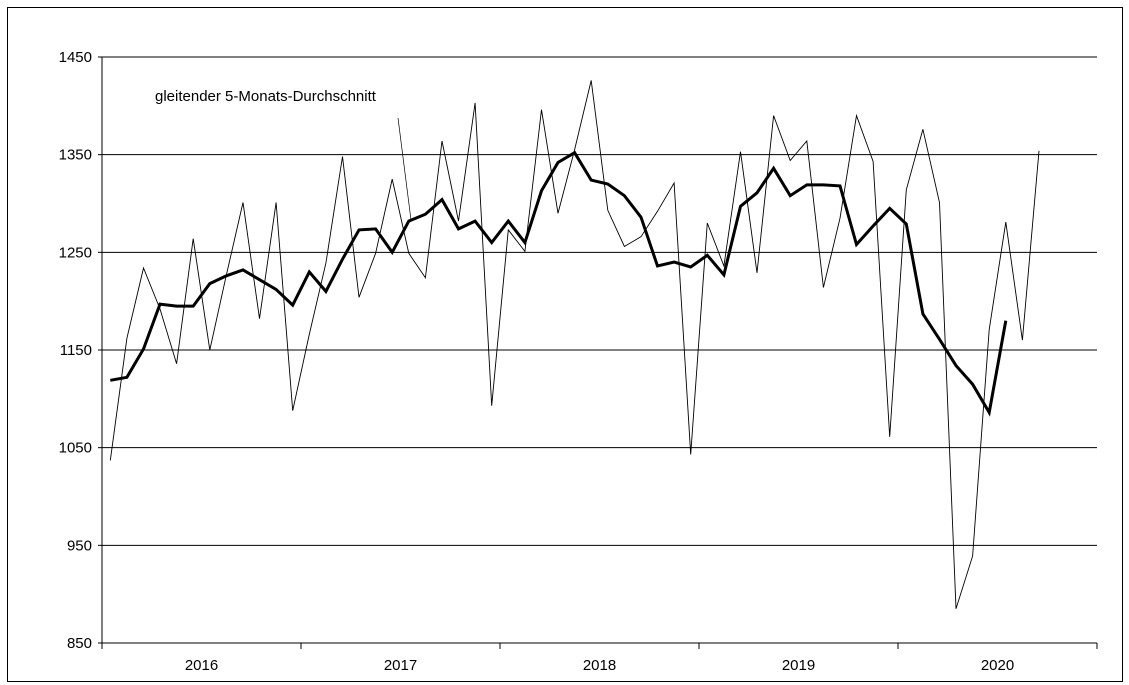 This screenshot has height=685, width=1129. What do you see at coordinates (266, 96) in the screenshot?
I see `moving-average-annotation: gleitender 5-Monats-Durchschnitt` at bounding box center [266, 96].